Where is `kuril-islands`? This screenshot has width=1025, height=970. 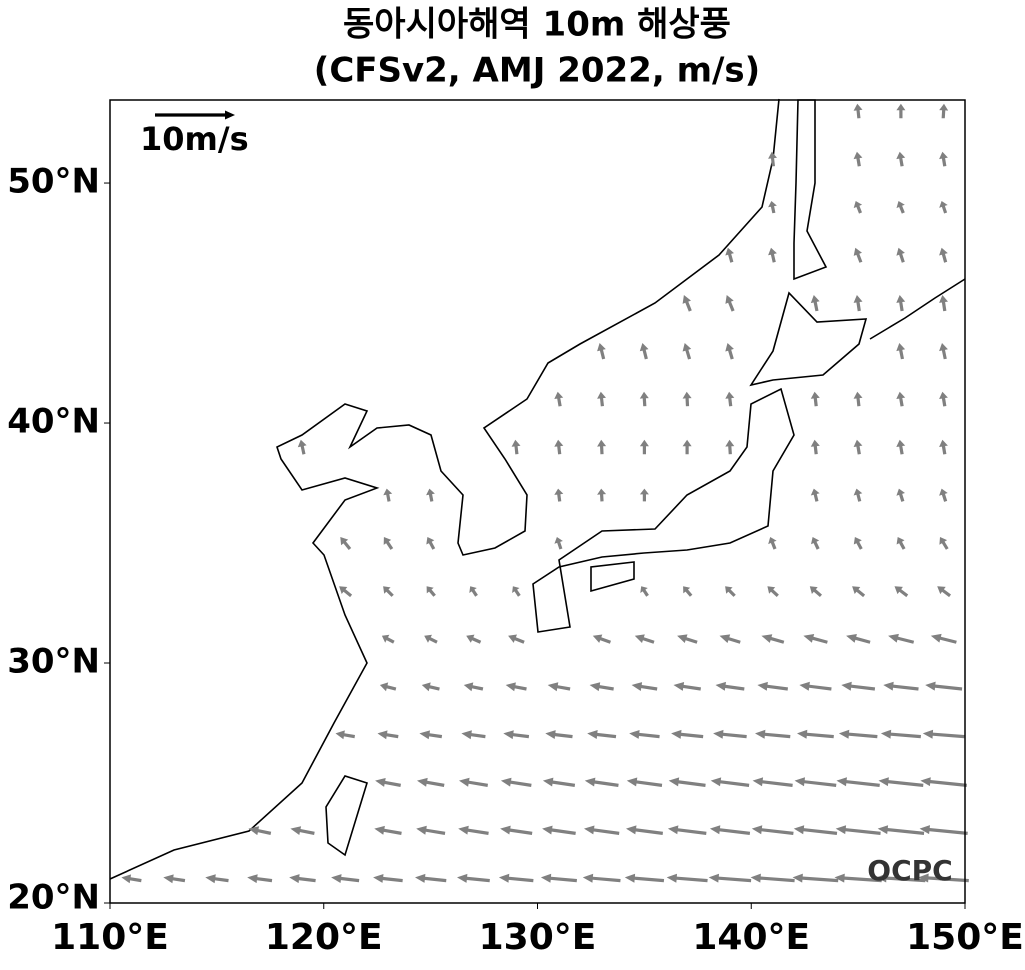
kuril-islands is located at coordinates (917, 309).